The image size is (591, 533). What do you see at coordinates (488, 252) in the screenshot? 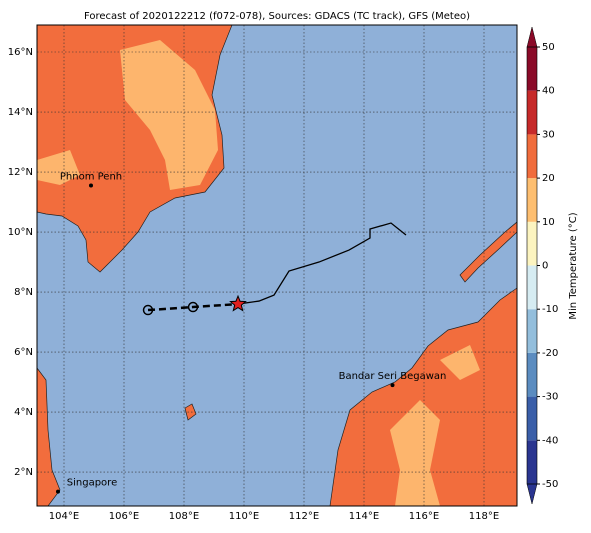
I see `palawan` at bounding box center [488, 252].